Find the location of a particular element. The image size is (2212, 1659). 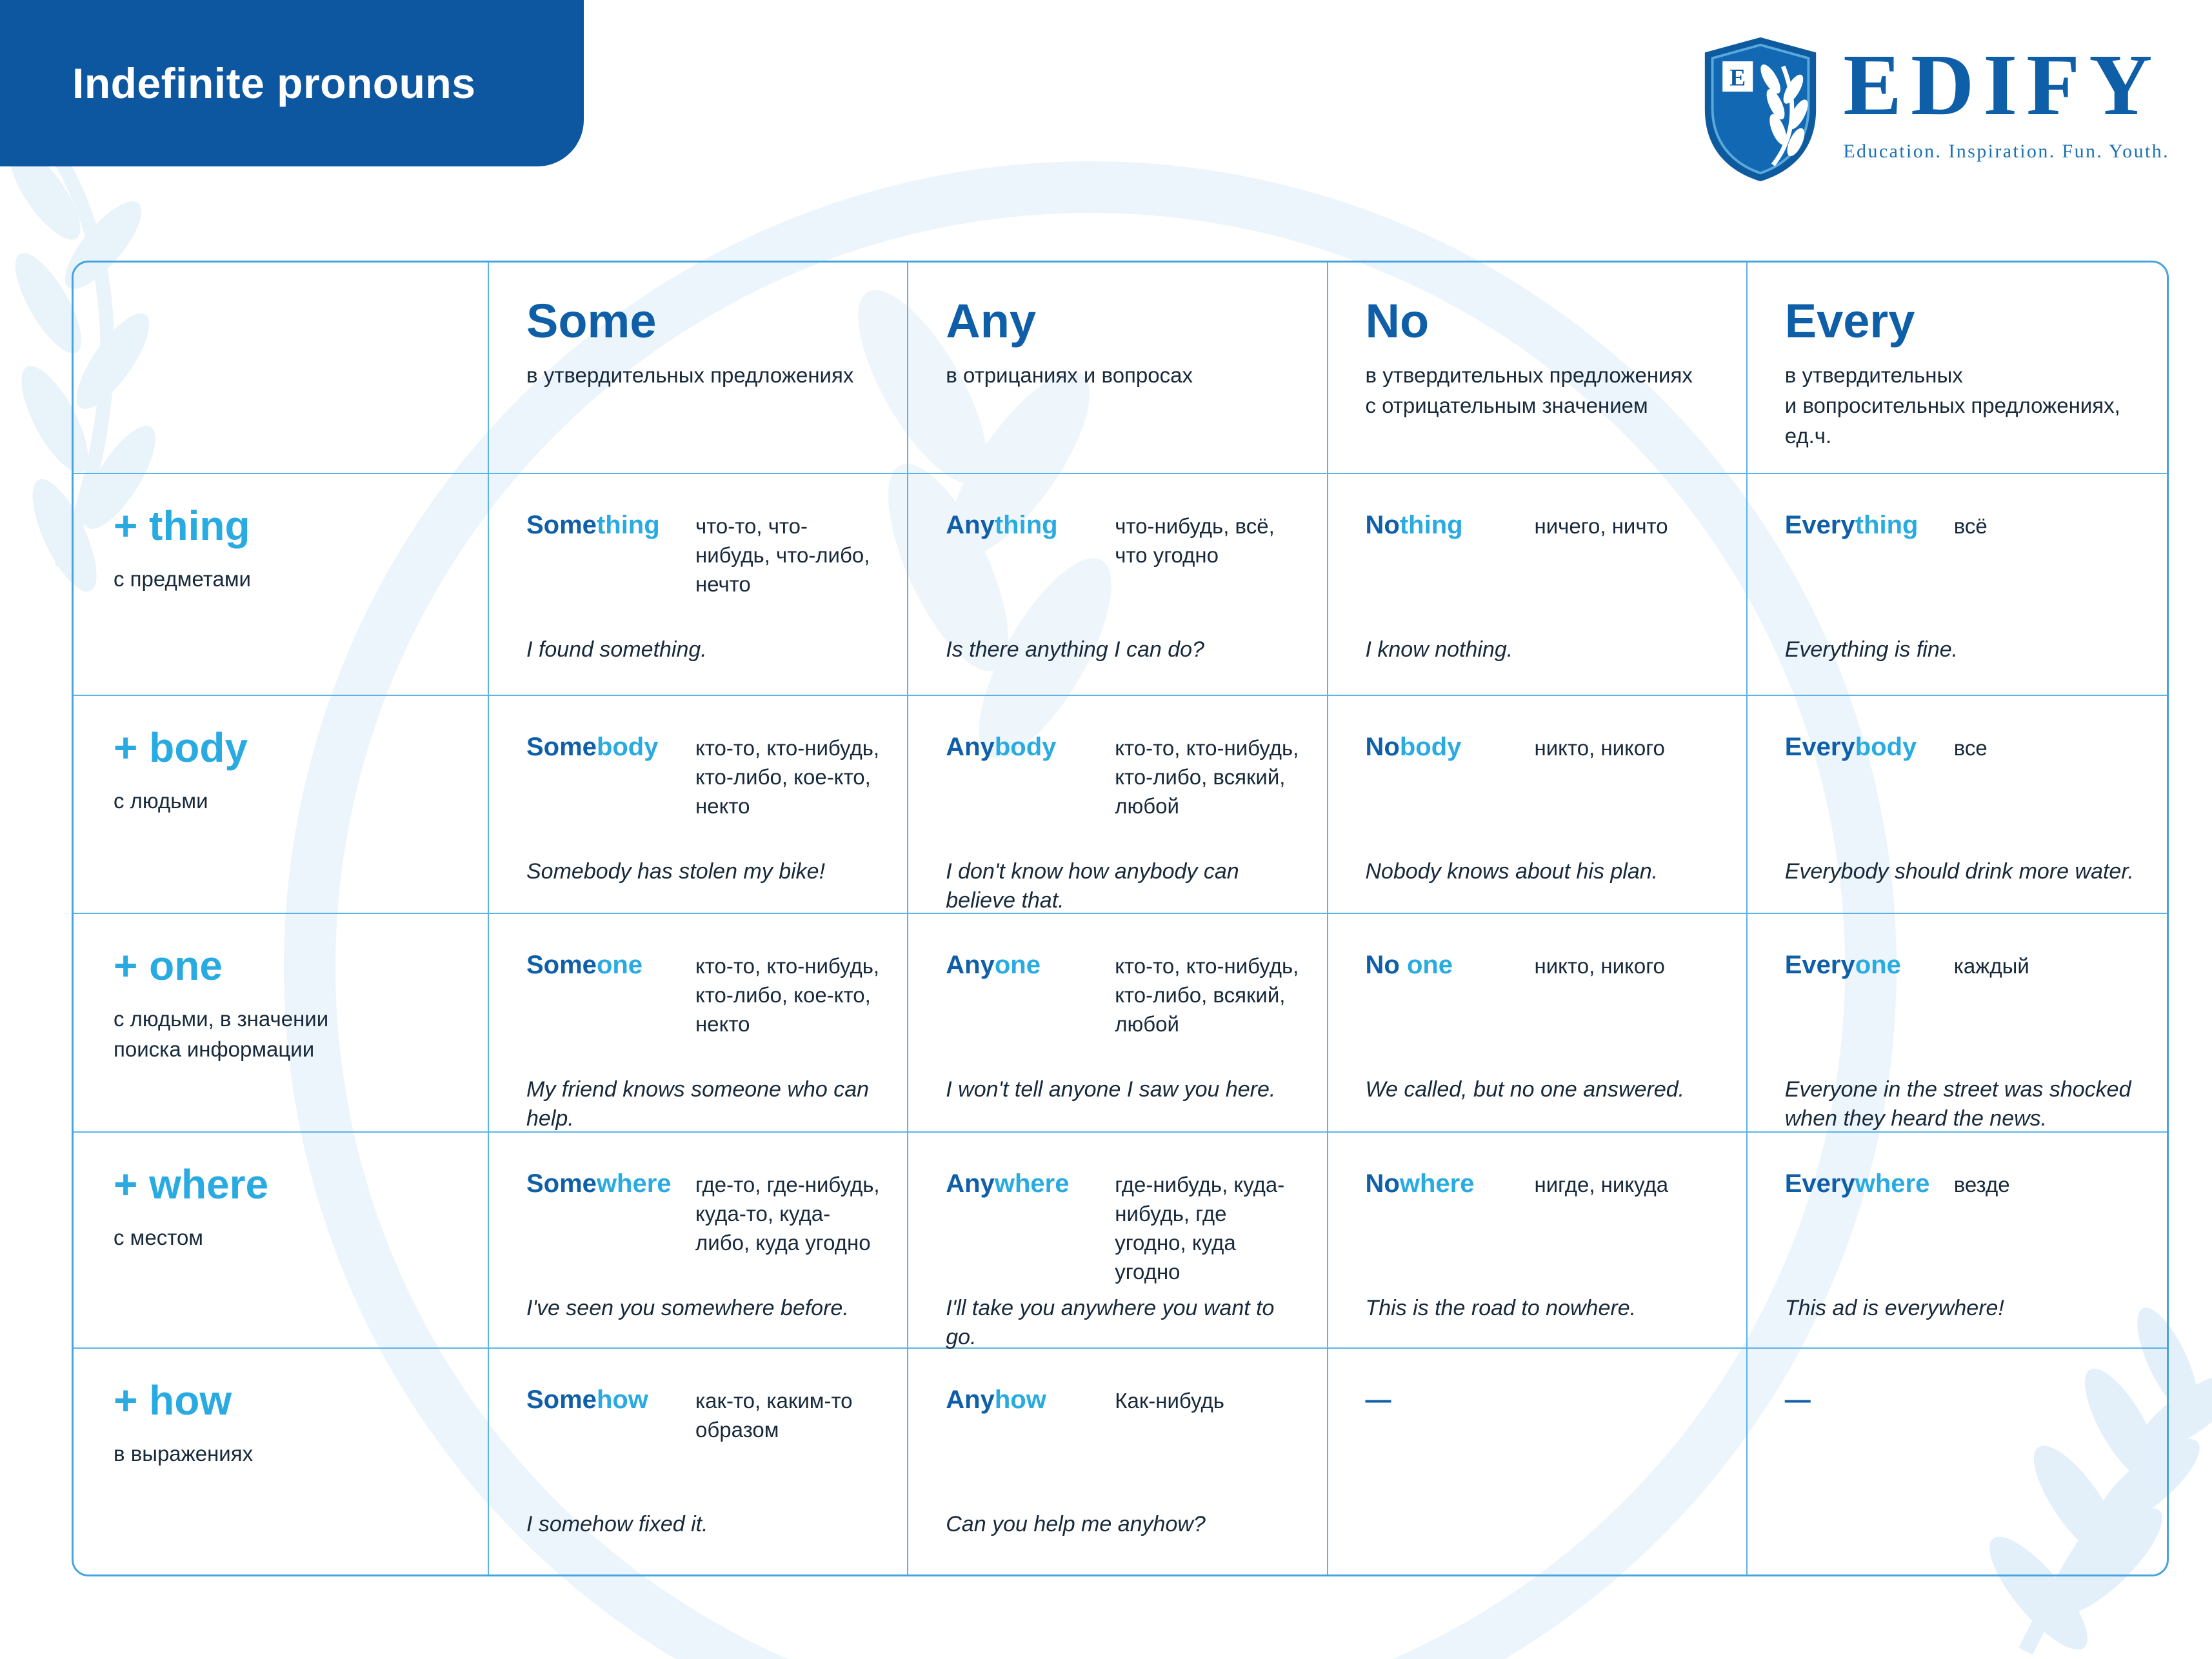

pronoun-translation: Как-нибудь is located at coordinates (1169, 1401).